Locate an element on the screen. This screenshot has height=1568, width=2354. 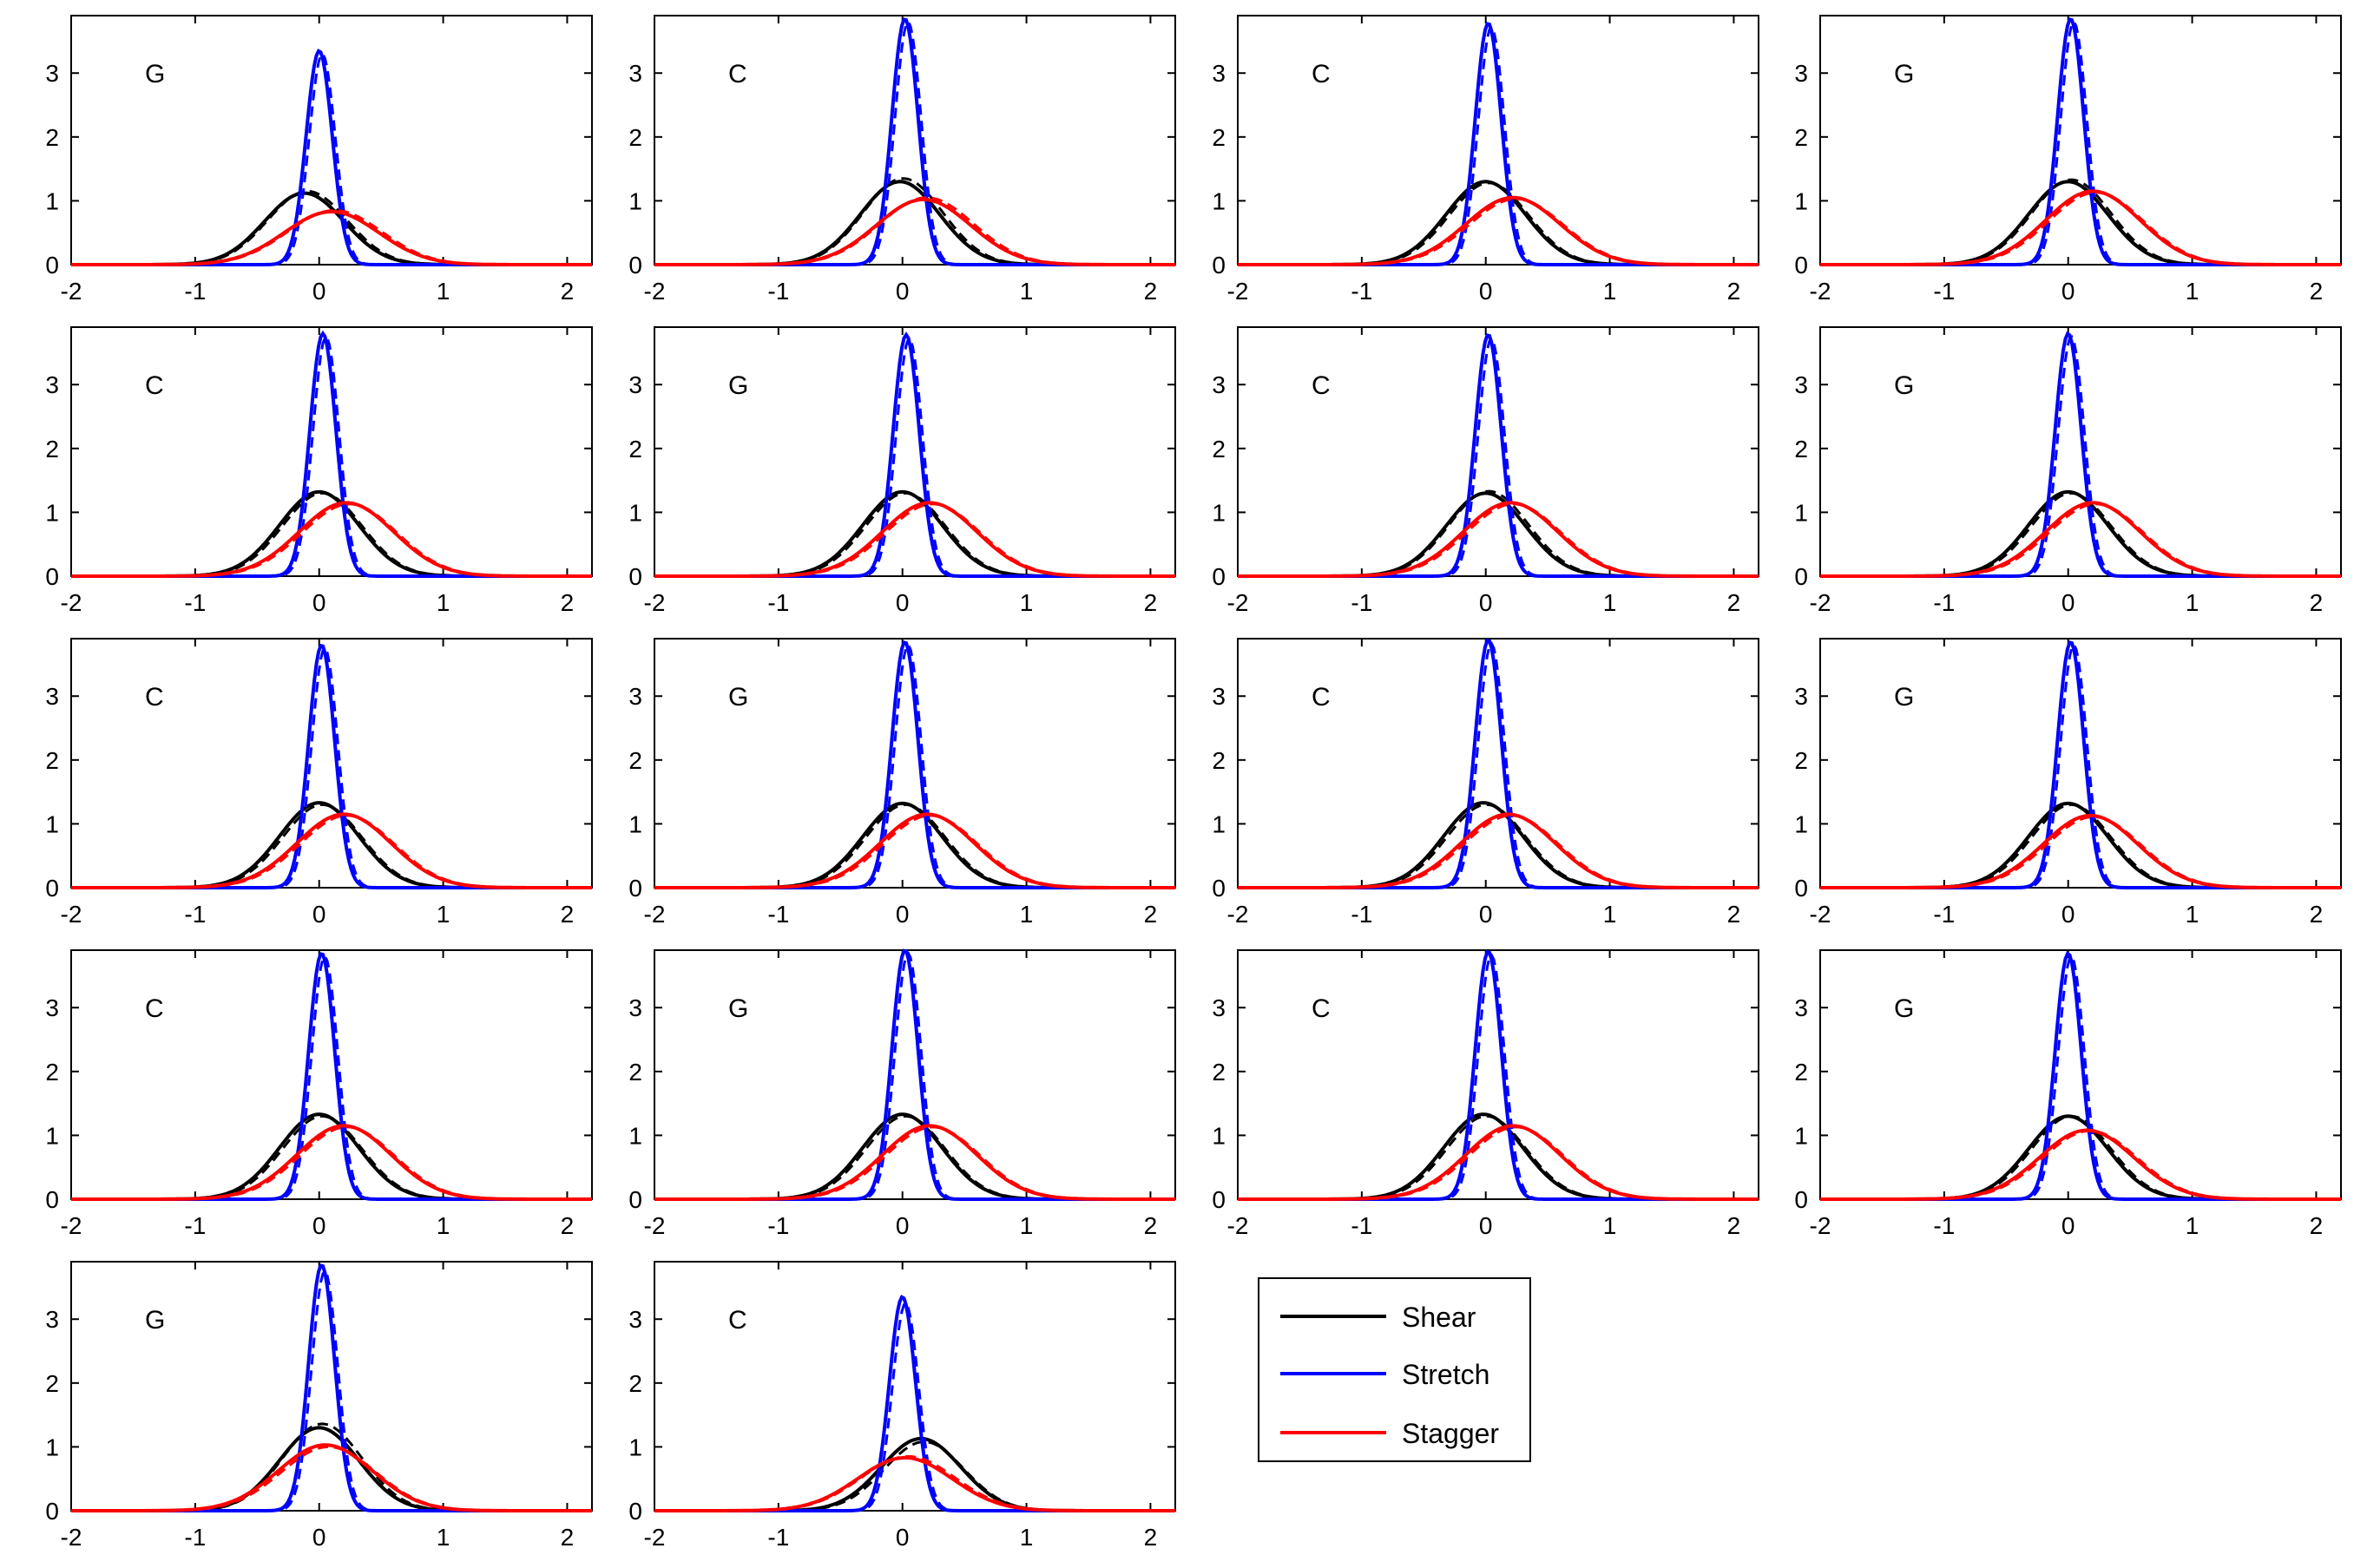
panel-4: -2 -1 0 1 2 0 1 2 3 G is located at coordinates (2068, 160).